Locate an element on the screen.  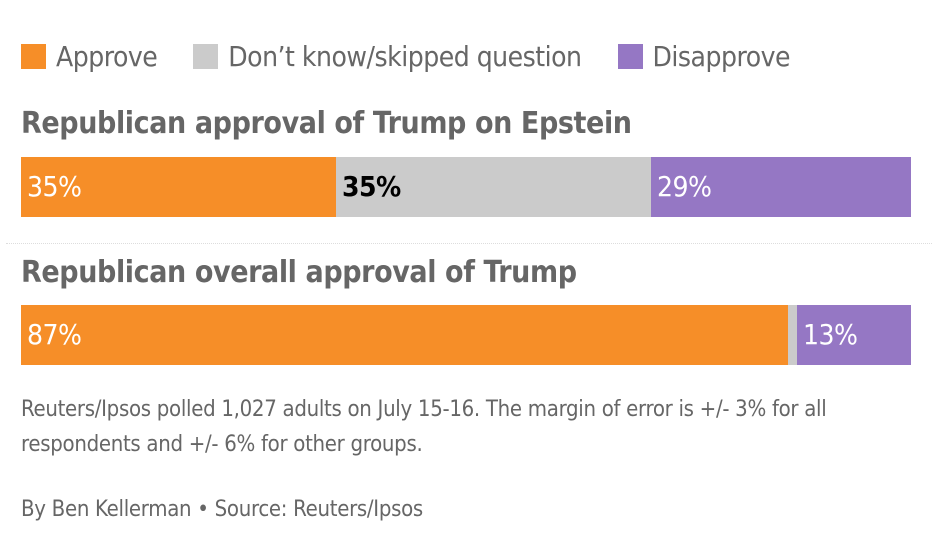
data-label-dont-know: 35% is located at coordinates (371, 186).